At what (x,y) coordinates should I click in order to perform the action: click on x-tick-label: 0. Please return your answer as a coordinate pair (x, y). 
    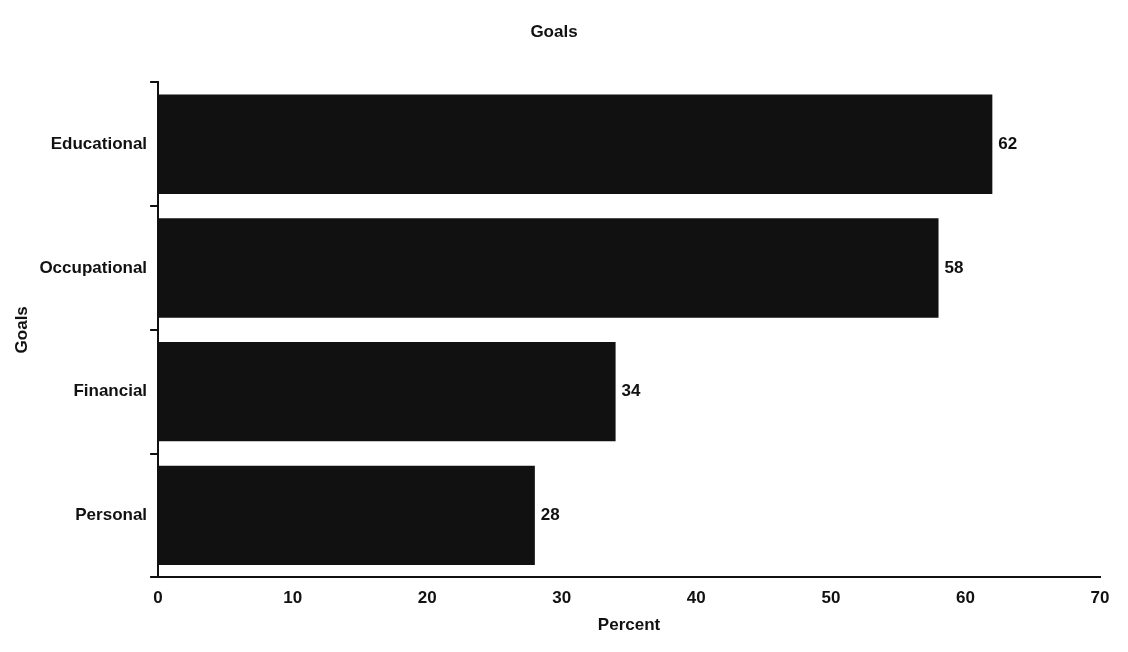
    Looking at the image, I should click on (158, 598).